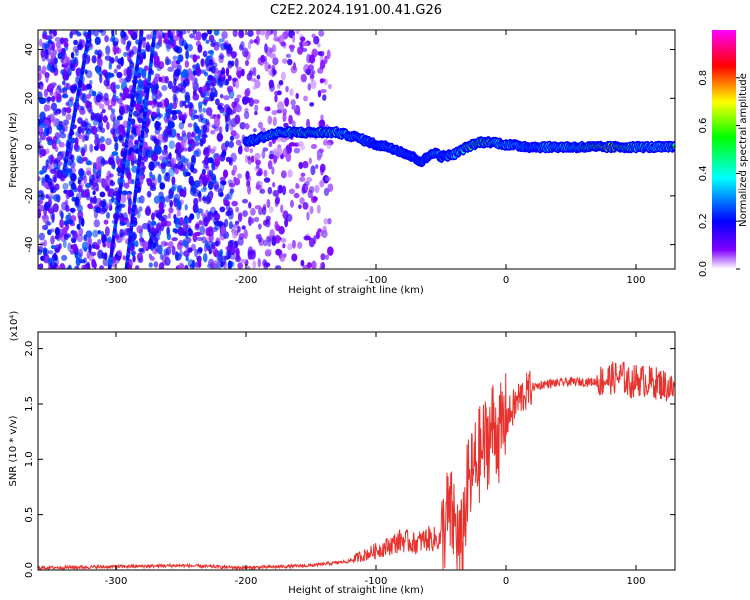  What do you see at coordinates (29, 49) in the screenshot?
I see `y-tick-label: 40` at bounding box center [29, 49].